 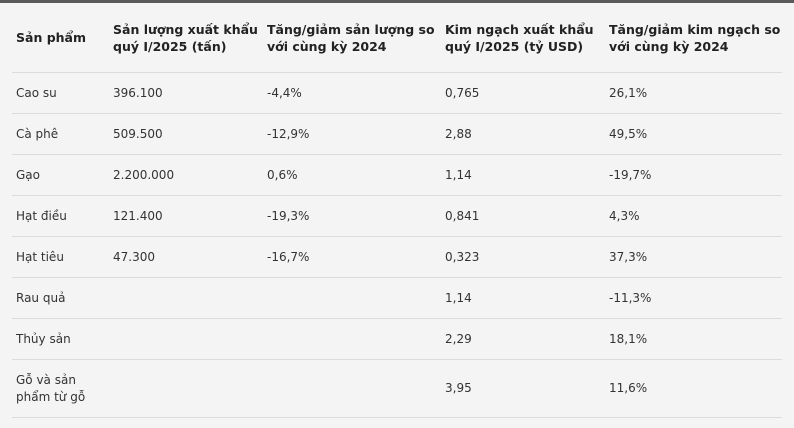 What do you see at coordinates (36, 92) in the screenshot?
I see `table-cell: Cao su` at bounding box center [36, 92].